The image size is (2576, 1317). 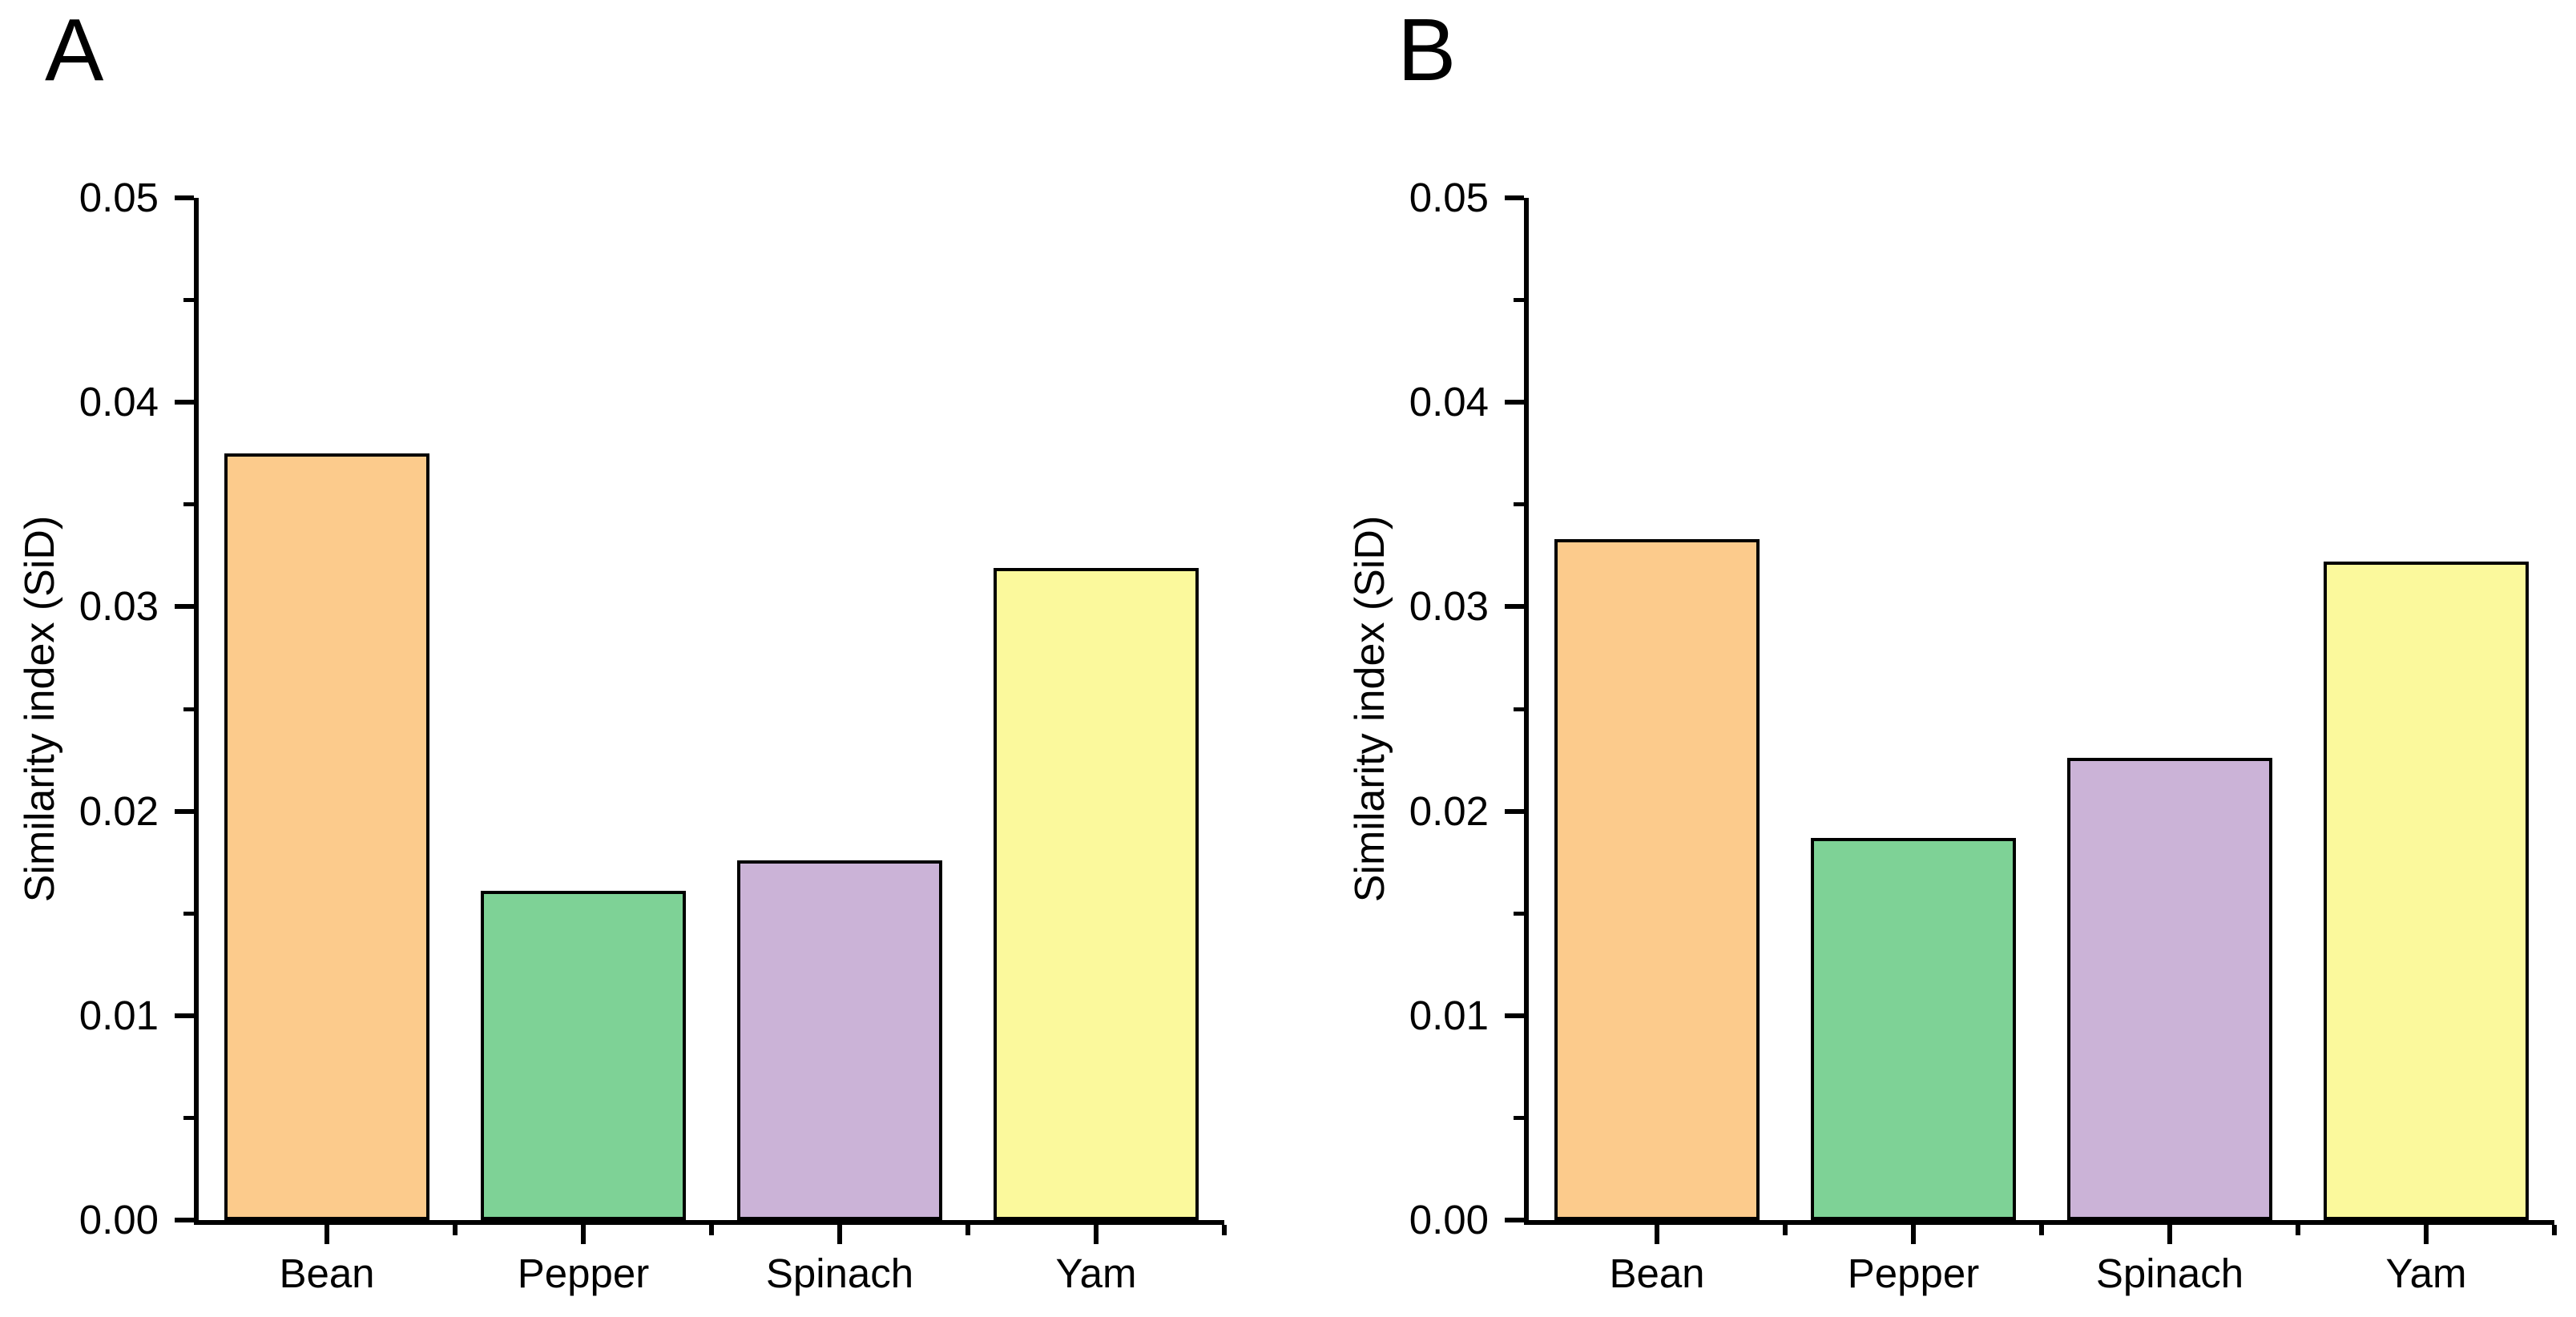 What do you see at coordinates (1427, 50) in the screenshot?
I see `panel-b-letter: B` at bounding box center [1427, 50].